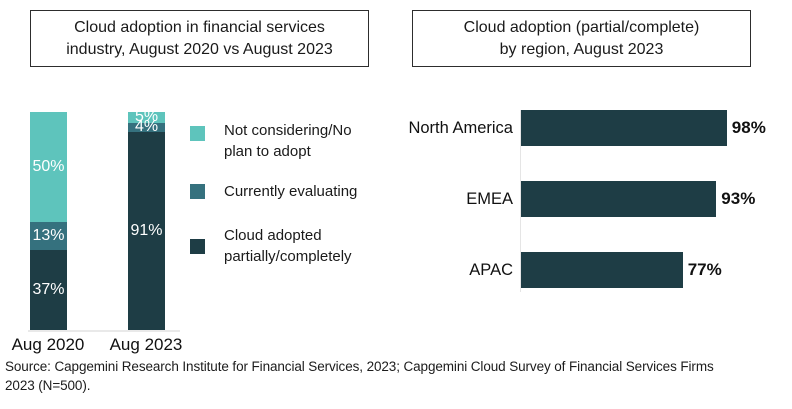 The image size is (792, 409). What do you see at coordinates (288, 141) in the screenshot?
I see `legend-label: Not considering/No plan to adopt` at bounding box center [288, 141].